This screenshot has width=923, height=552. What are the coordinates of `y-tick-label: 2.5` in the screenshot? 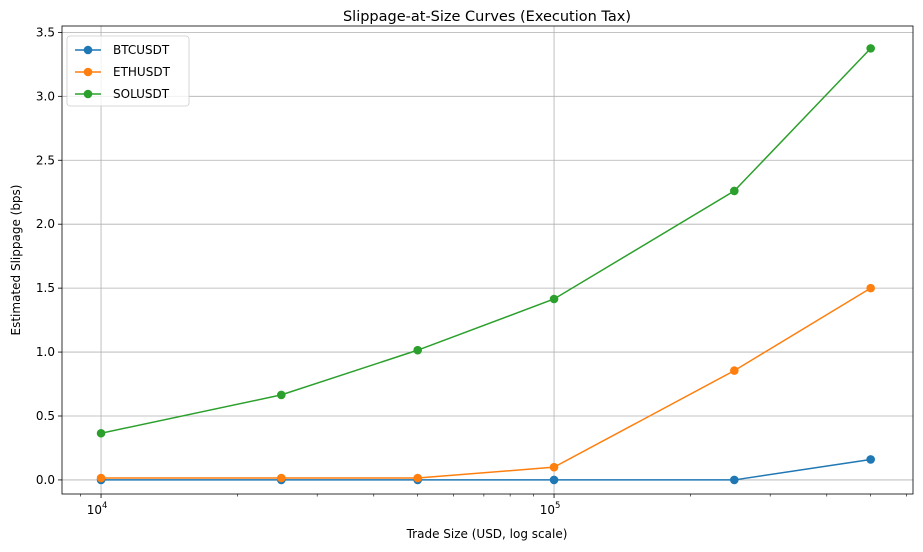 It's located at (45, 160).